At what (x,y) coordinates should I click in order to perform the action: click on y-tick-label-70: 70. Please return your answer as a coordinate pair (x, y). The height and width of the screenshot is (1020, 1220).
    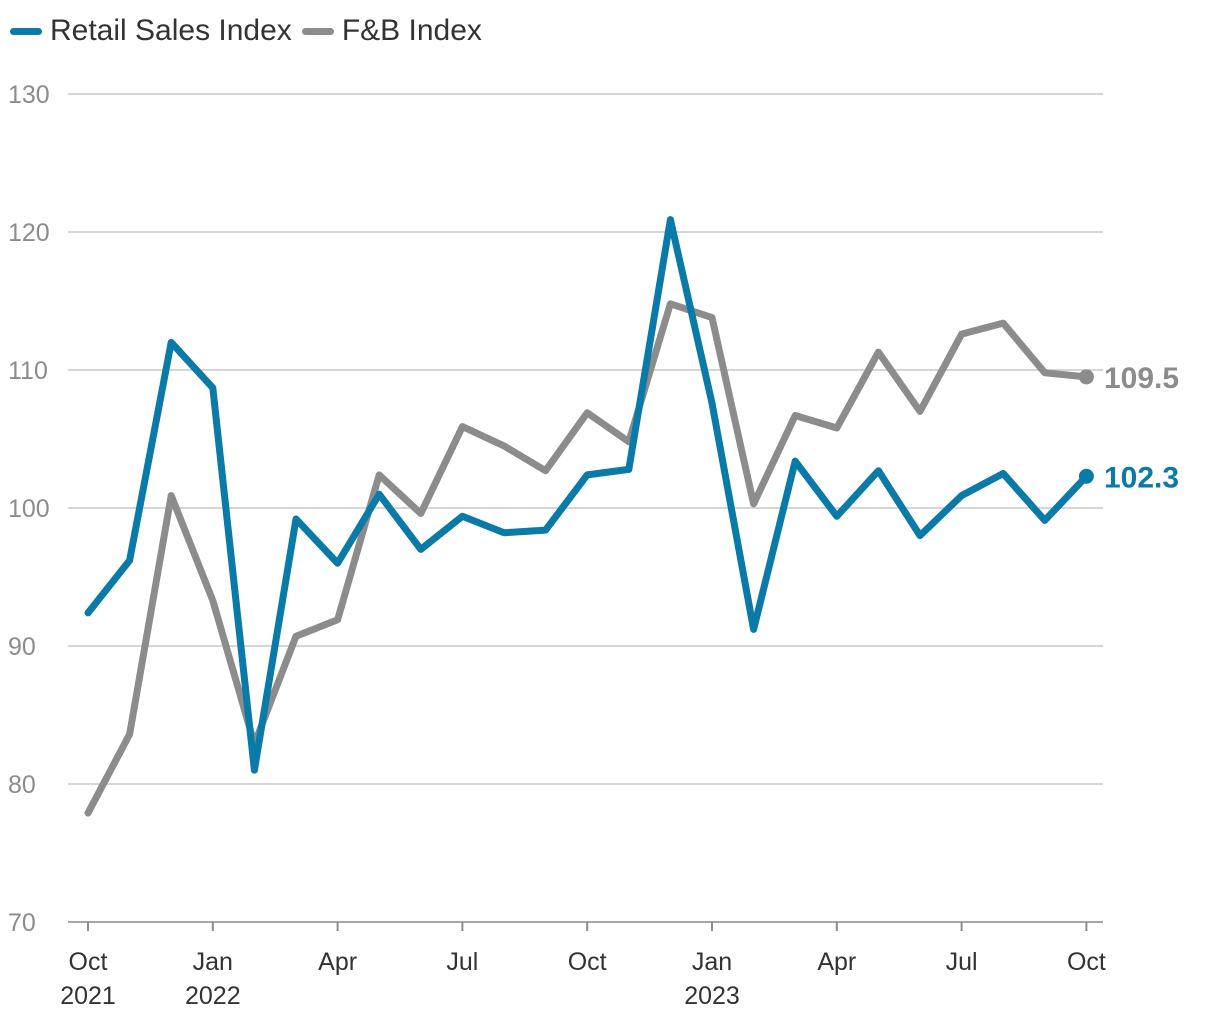
    Looking at the image, I should click on (22, 923).